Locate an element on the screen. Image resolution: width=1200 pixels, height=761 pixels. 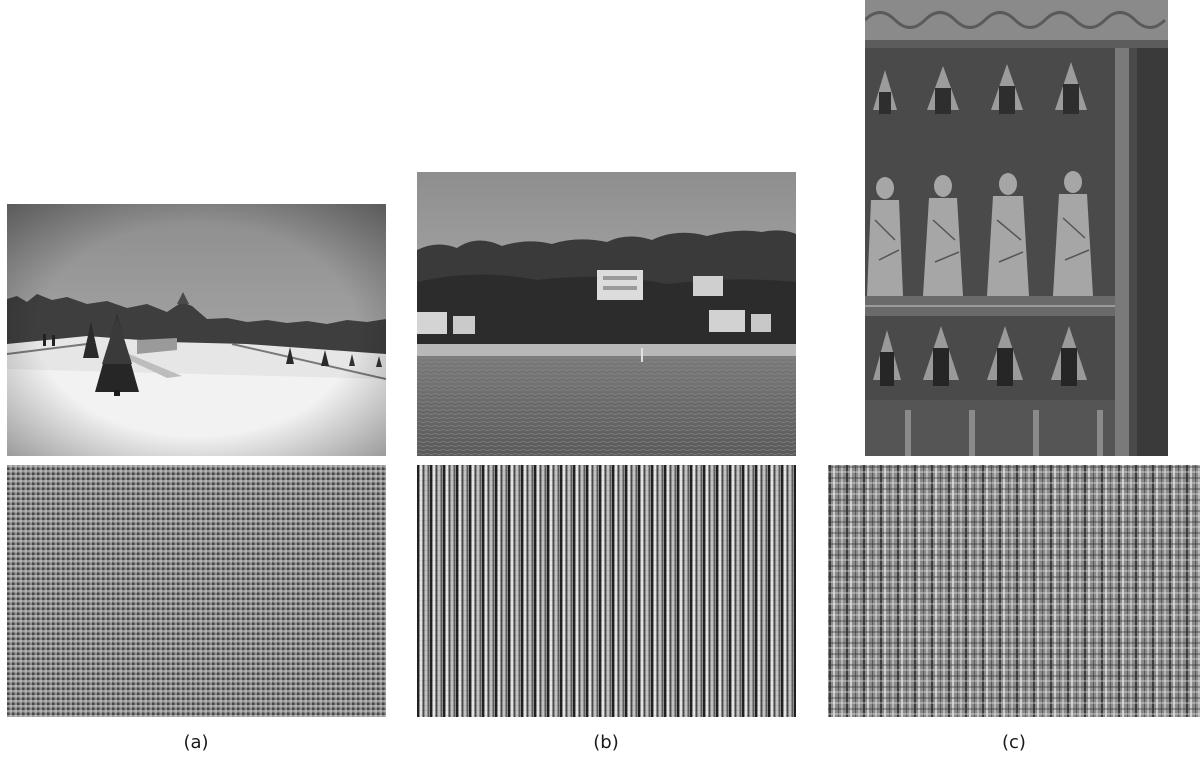
caption-a: (a) is located at coordinates (196, 742).